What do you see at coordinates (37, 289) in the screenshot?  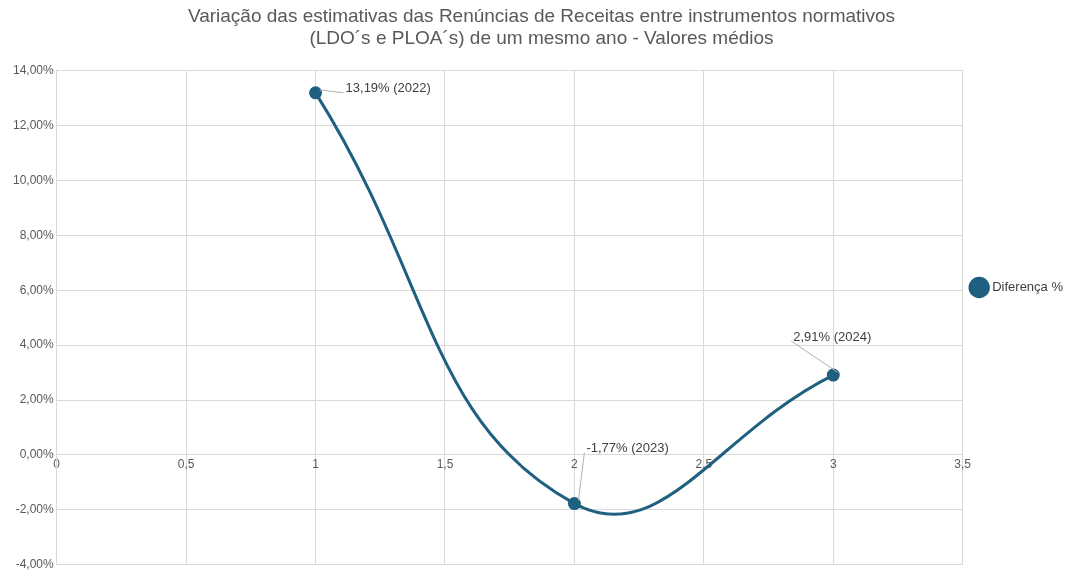 I see `y-tick-label: 6,00%` at bounding box center [37, 289].